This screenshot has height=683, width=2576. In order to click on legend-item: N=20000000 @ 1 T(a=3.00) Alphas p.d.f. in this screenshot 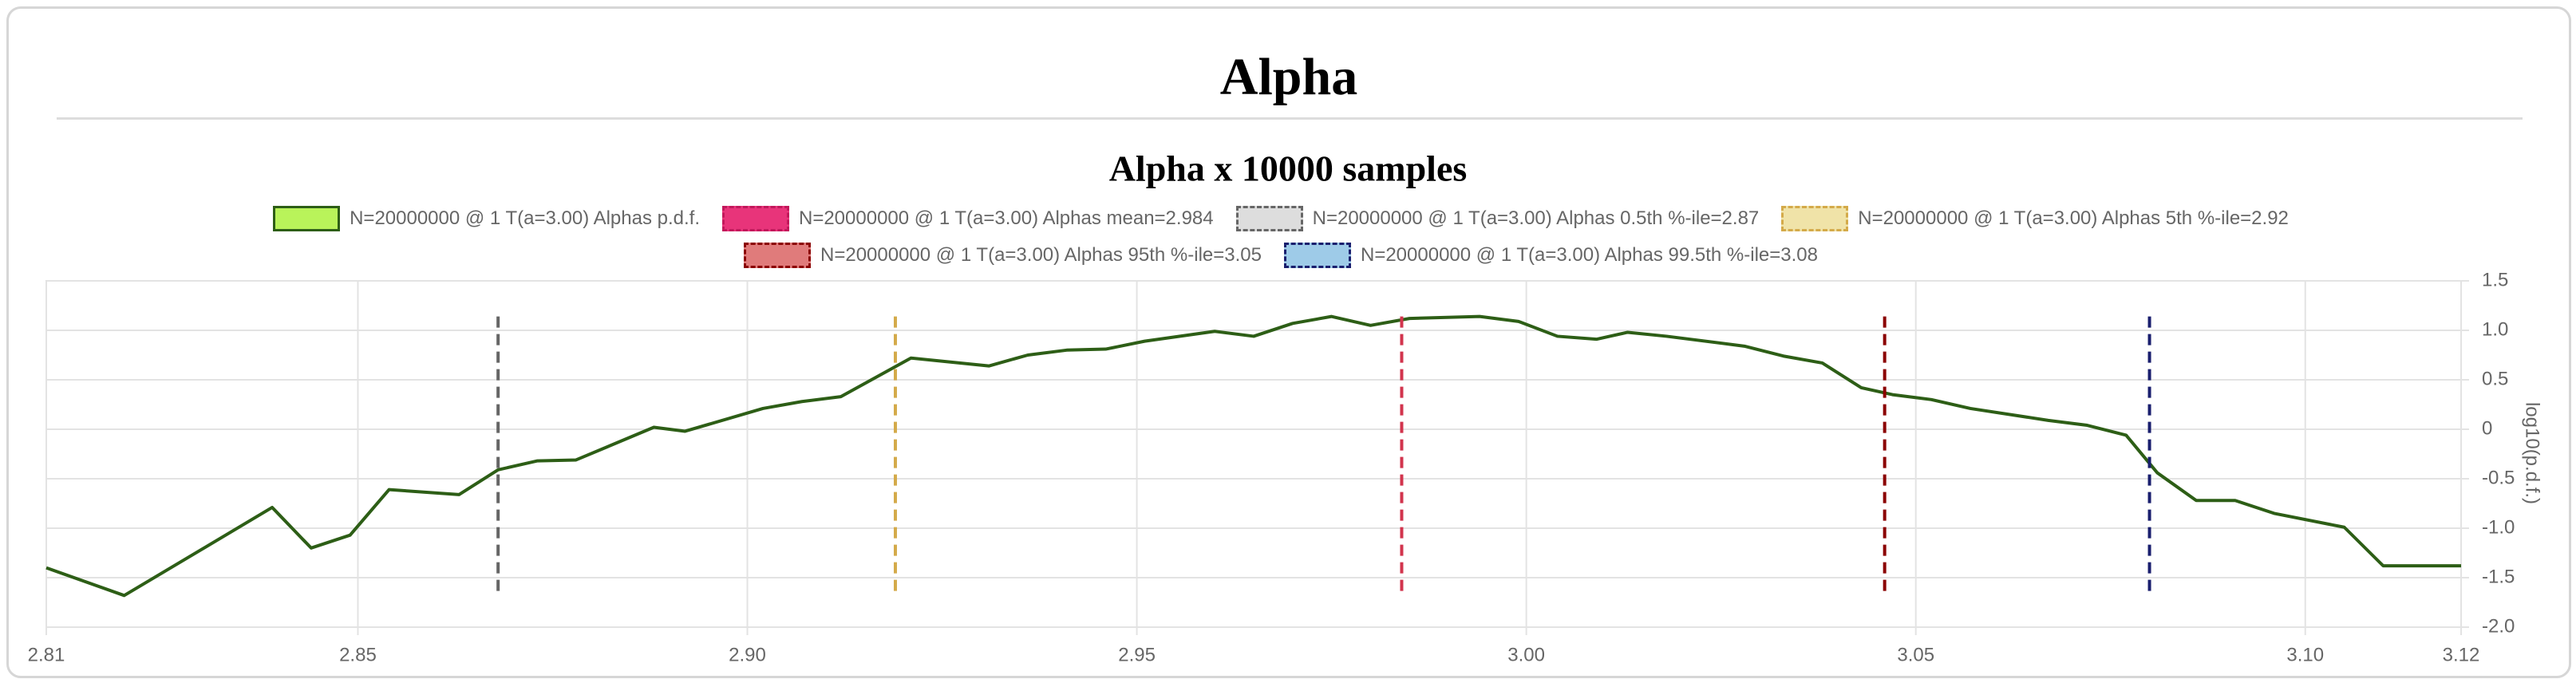, I will do `click(486, 218)`.